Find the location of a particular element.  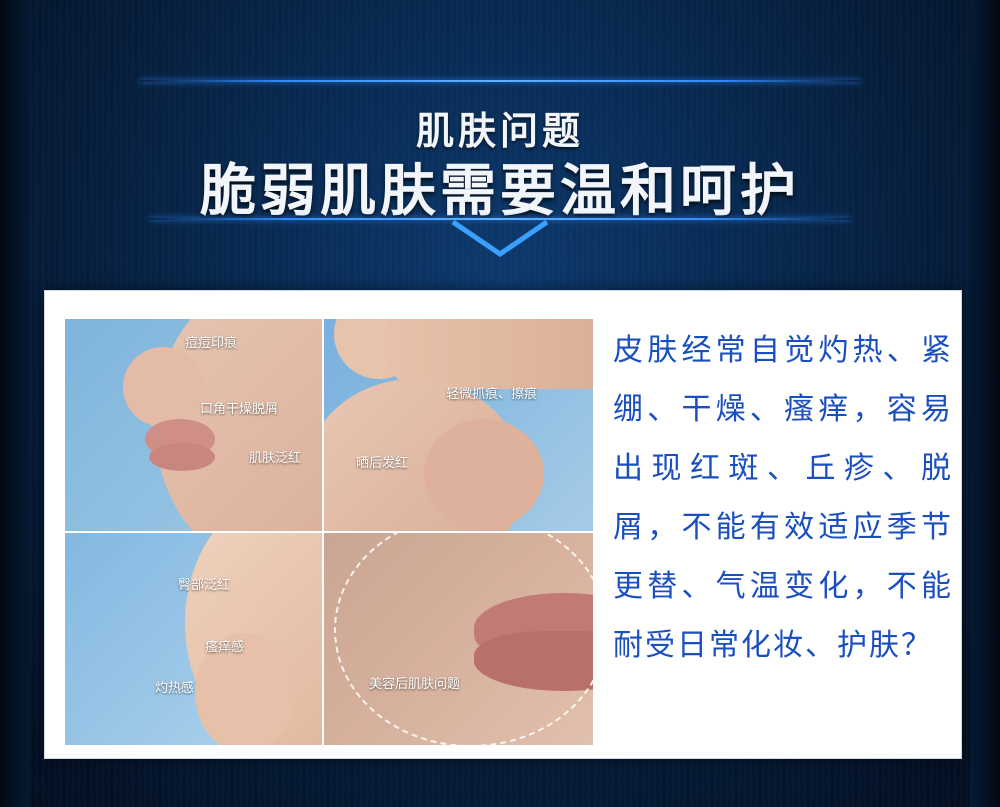

label-acne-marks: 痘痘印痕 is located at coordinates (211, 343).